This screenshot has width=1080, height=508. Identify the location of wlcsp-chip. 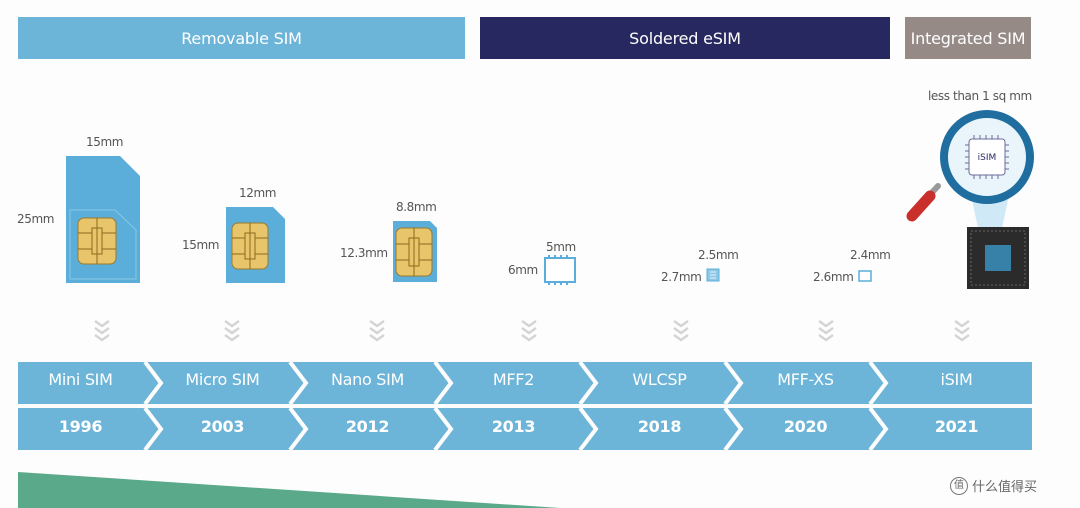
(713, 275).